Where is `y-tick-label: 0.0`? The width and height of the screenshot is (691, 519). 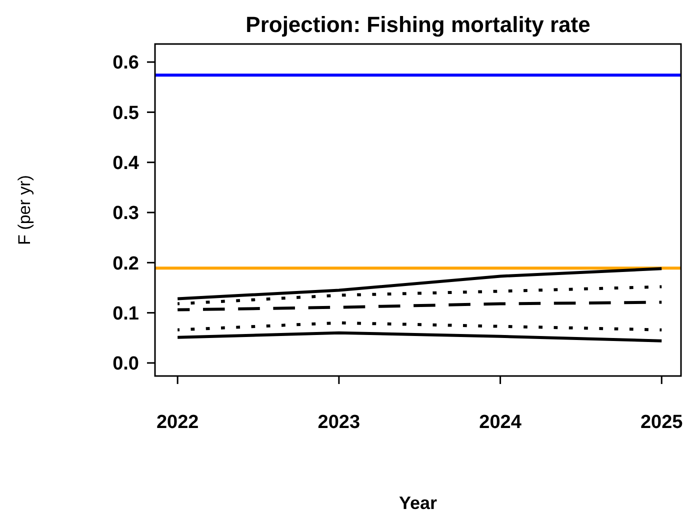 y-tick-label: 0.0 is located at coordinates (125, 364).